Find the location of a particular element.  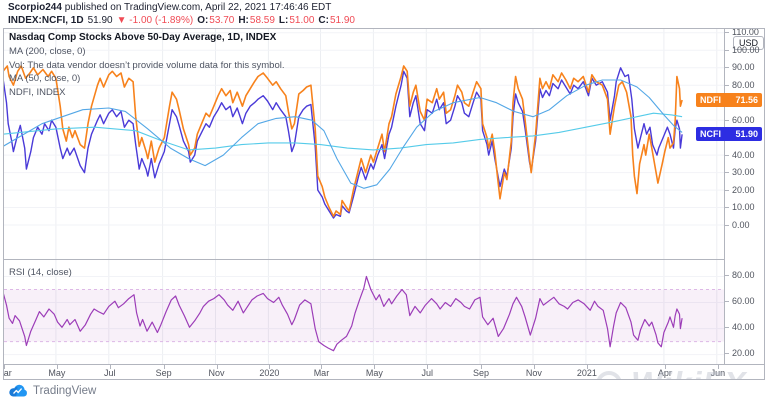

high-value: 58.59 is located at coordinates (262, 20).